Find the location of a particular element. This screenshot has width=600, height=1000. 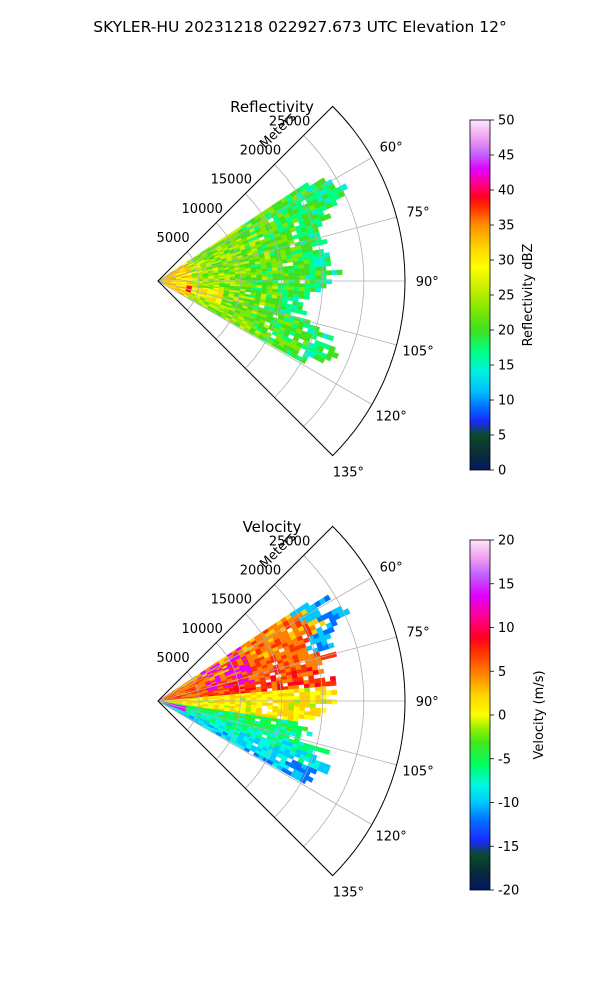

colorbar-tick-label: 15 is located at coordinates (506, 366).